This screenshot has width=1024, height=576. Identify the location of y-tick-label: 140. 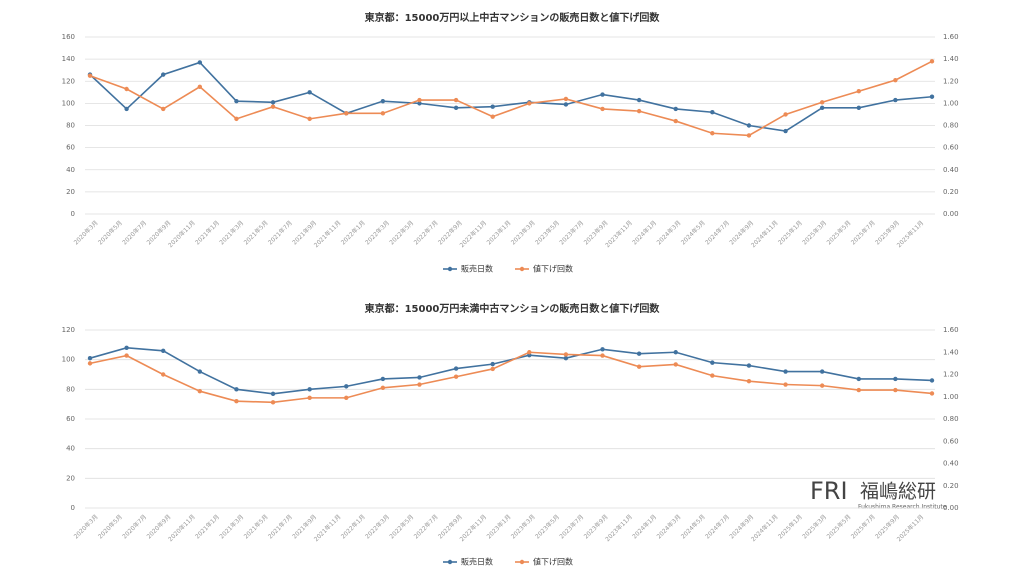
(68, 59).